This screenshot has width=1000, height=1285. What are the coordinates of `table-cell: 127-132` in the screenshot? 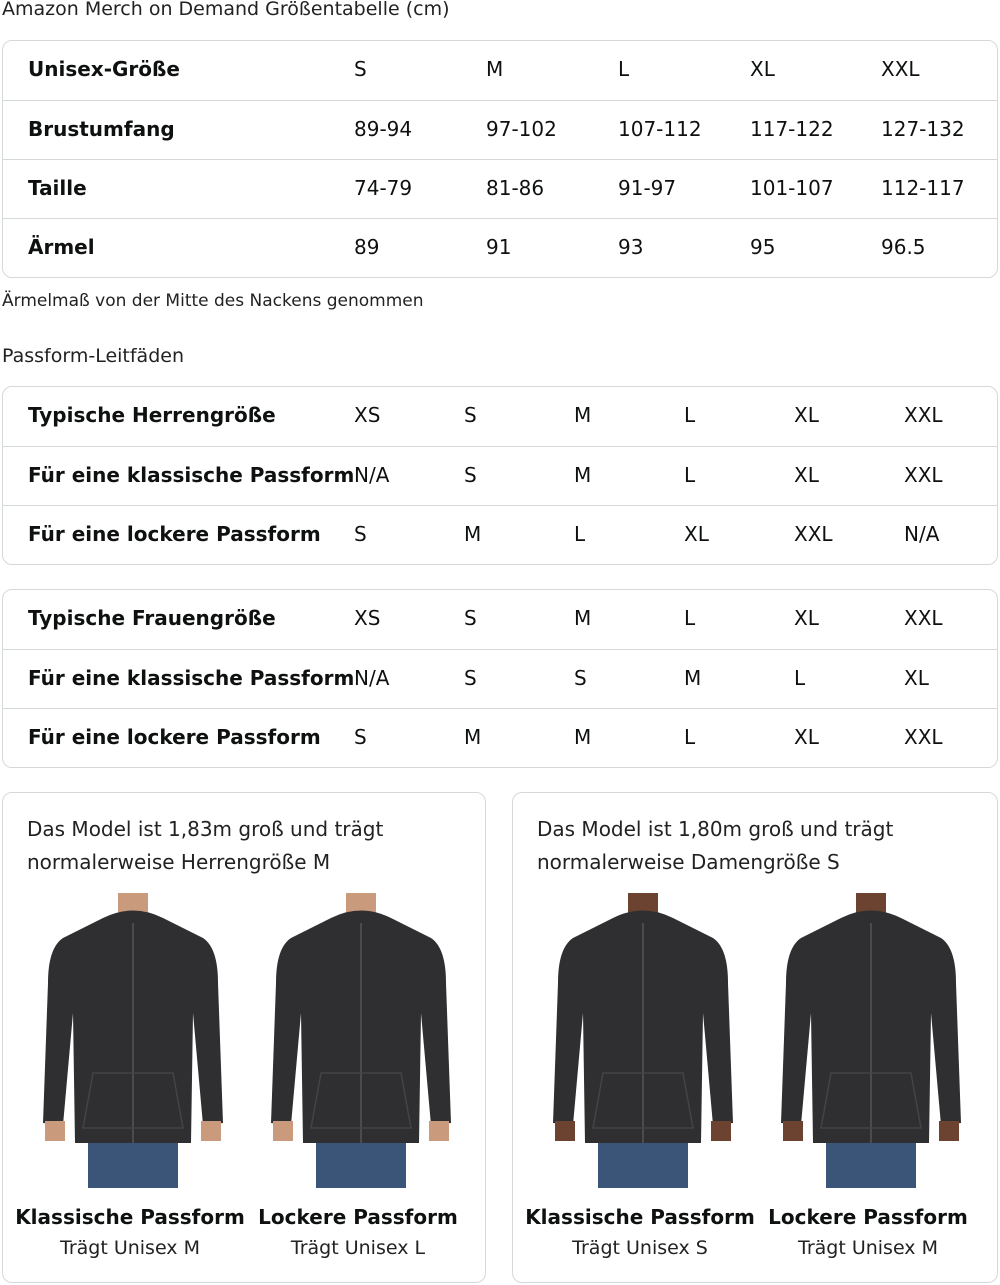 It's located at (923, 129).